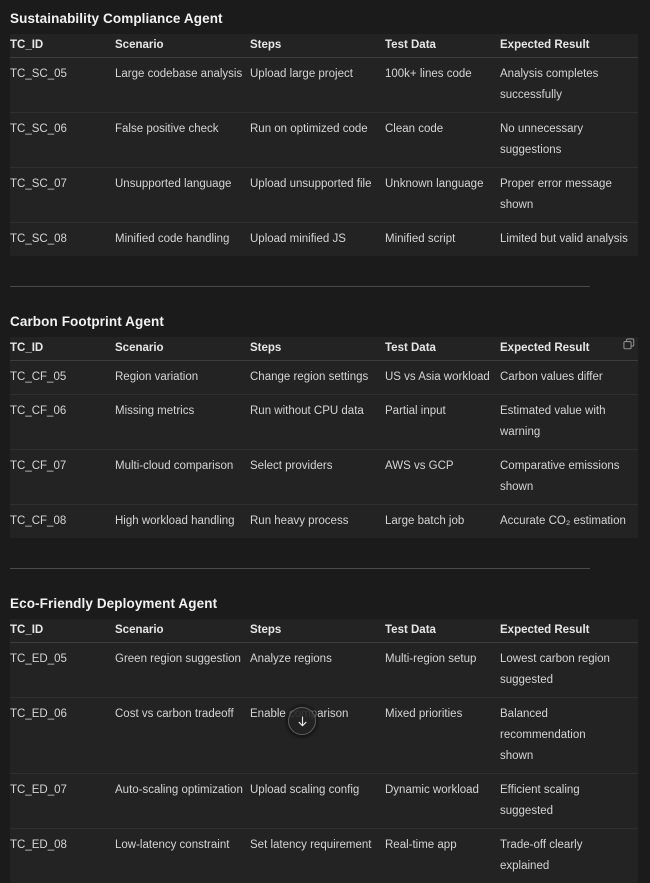 This screenshot has width=650, height=883. Describe the element at coordinates (569, 195) in the screenshot. I see `cell-expected-result: Proper error message shown` at that location.